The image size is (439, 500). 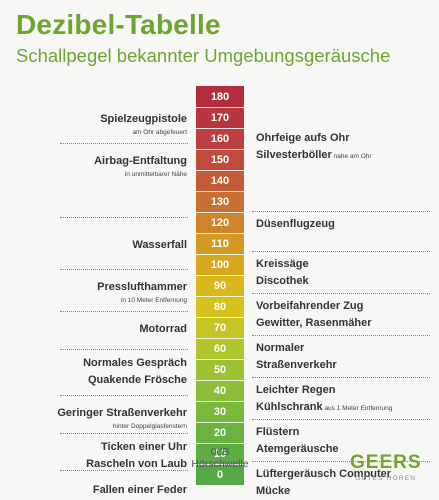 I want to click on right-label: Düsenflugzeug, so click(x=295, y=223).